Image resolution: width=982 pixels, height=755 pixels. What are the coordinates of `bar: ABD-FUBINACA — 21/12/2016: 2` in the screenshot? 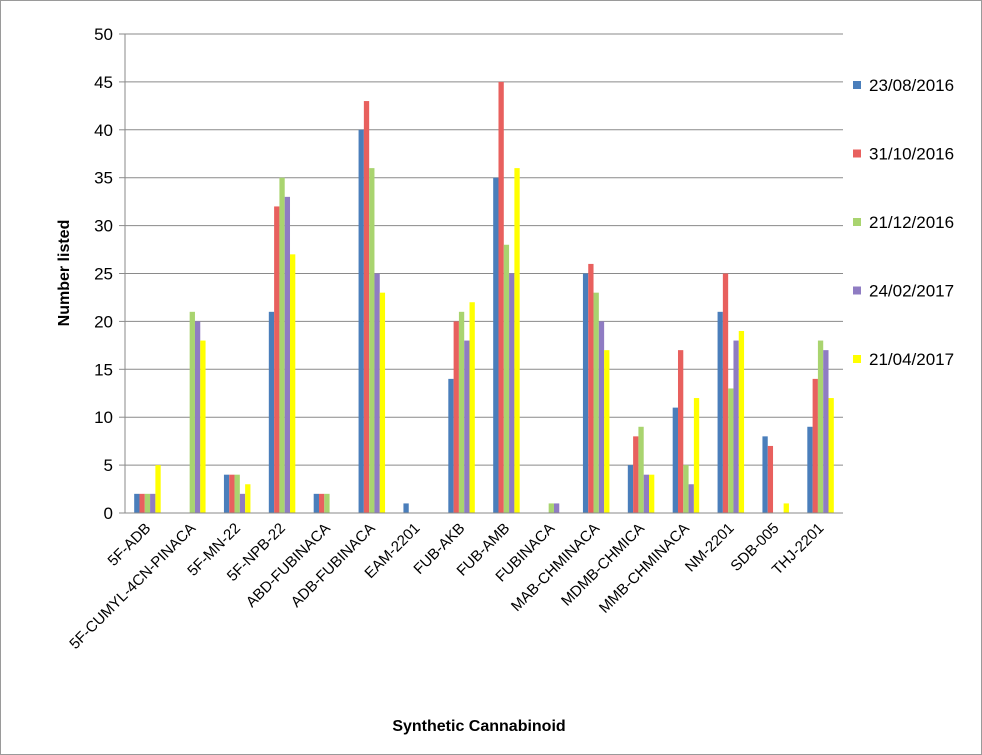 It's located at (327, 503).